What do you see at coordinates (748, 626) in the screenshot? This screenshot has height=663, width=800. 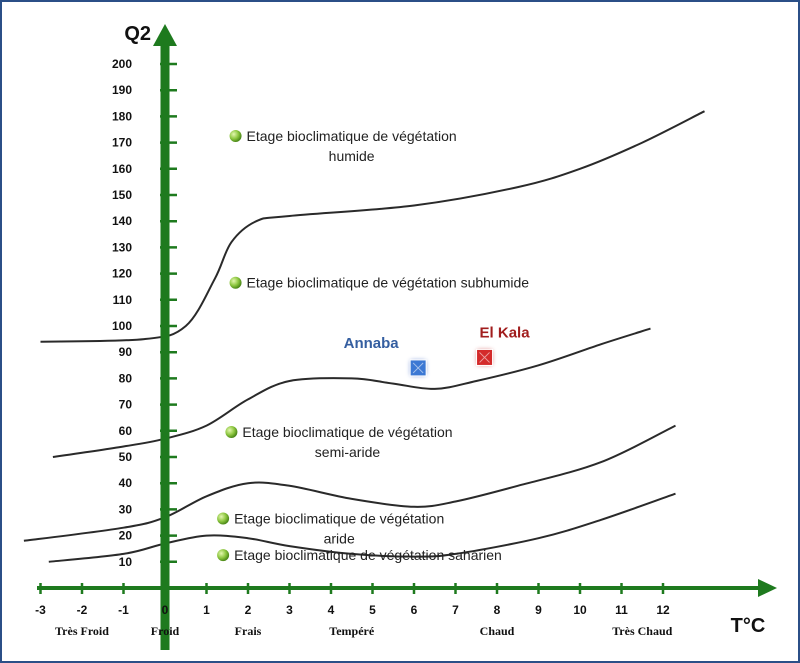 I see `x-axis-label: T°C` at bounding box center [748, 626].